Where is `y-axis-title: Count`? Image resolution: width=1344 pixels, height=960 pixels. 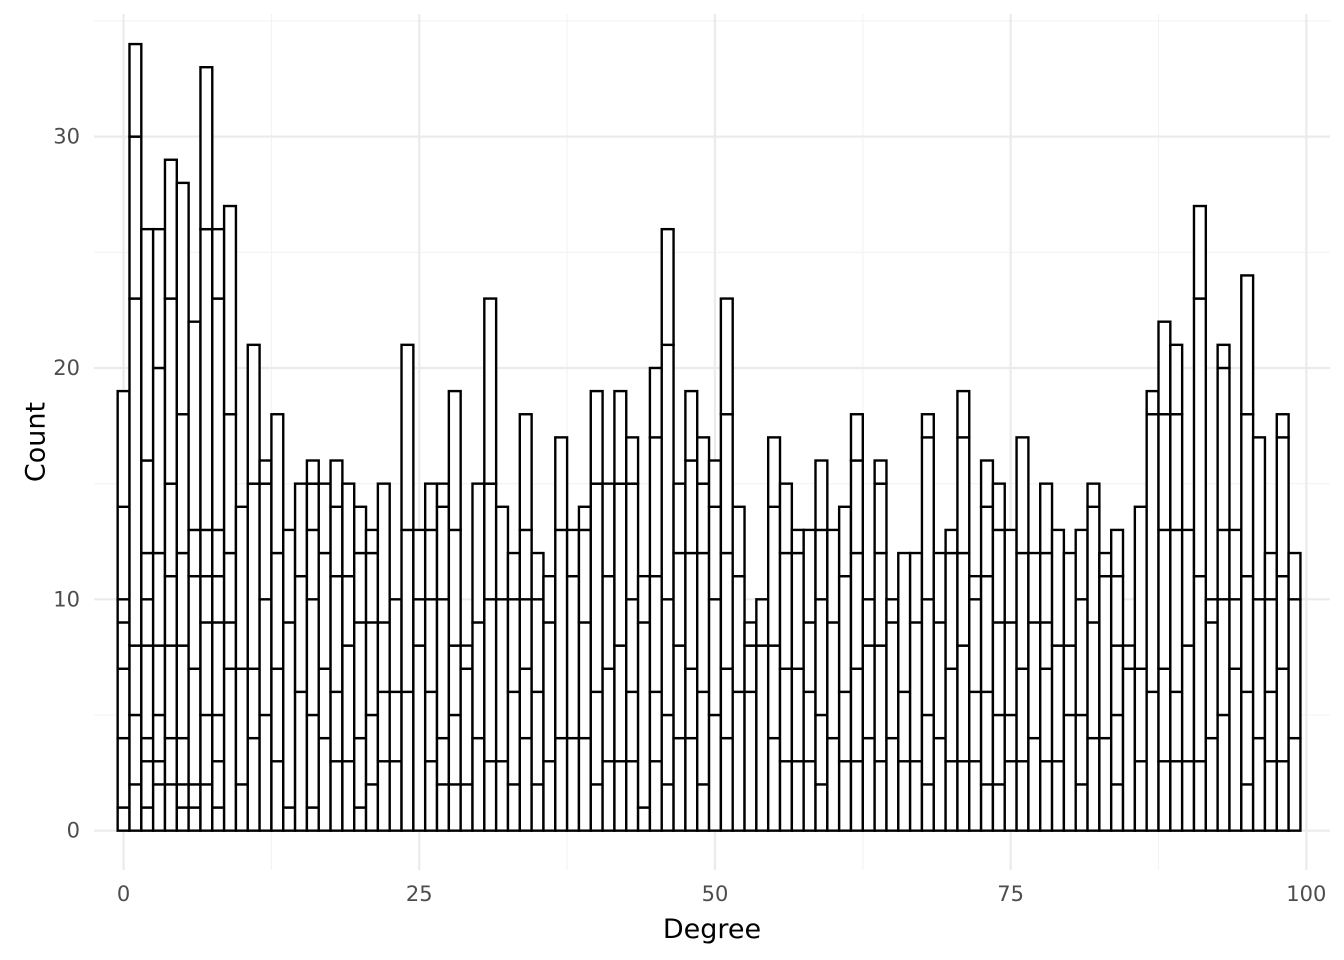 y-axis-title: Count is located at coordinates (36, 442).